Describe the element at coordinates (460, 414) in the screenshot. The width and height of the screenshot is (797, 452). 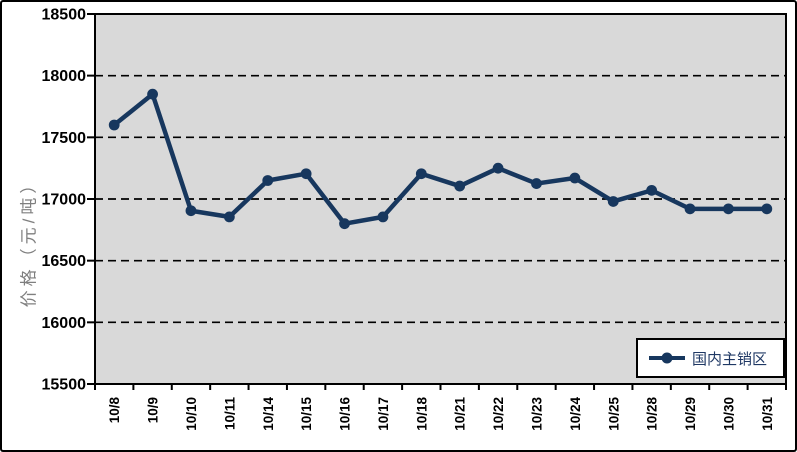
I see `x-tick-label: 10/21` at that location.